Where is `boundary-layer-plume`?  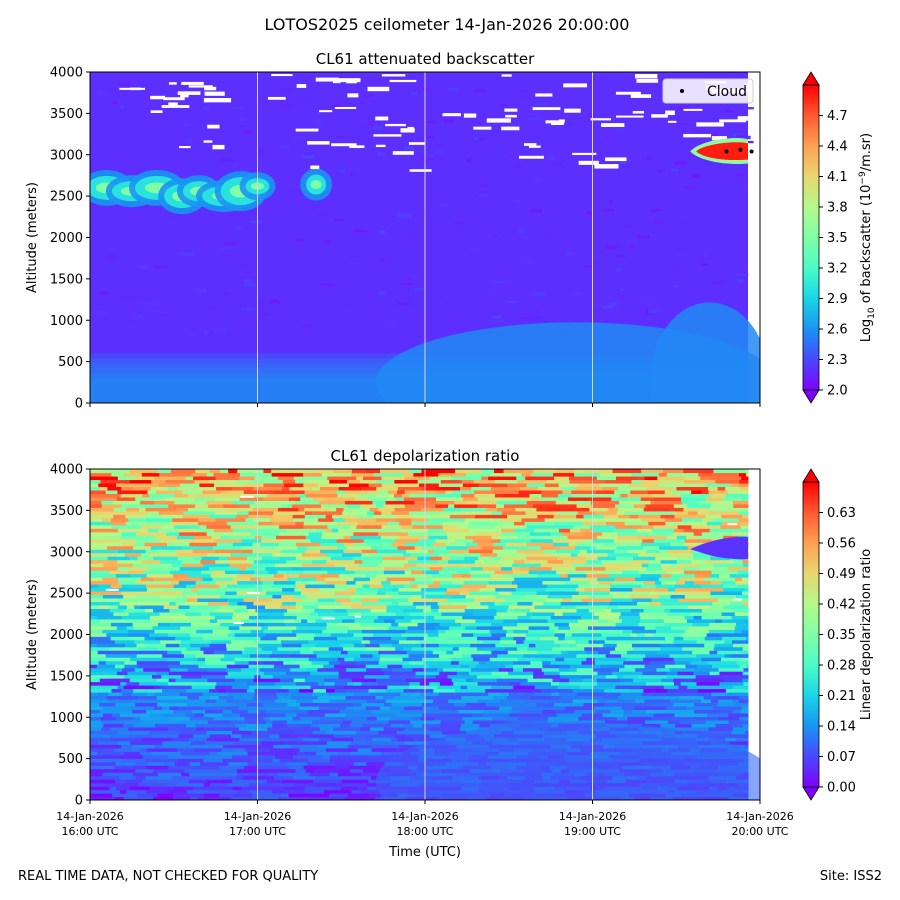
boundary-layer-plume is located at coordinates (704, 352).